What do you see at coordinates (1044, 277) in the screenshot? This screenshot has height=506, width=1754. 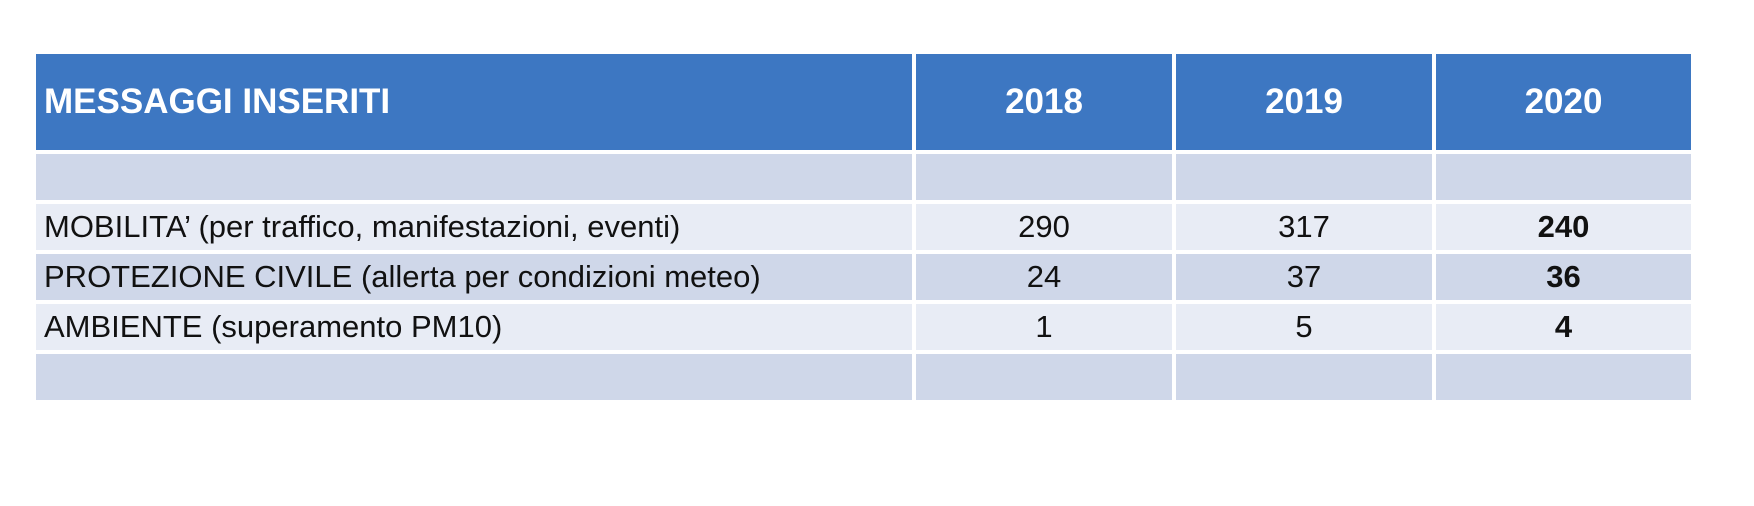 I see `cell-2018: 24` at bounding box center [1044, 277].